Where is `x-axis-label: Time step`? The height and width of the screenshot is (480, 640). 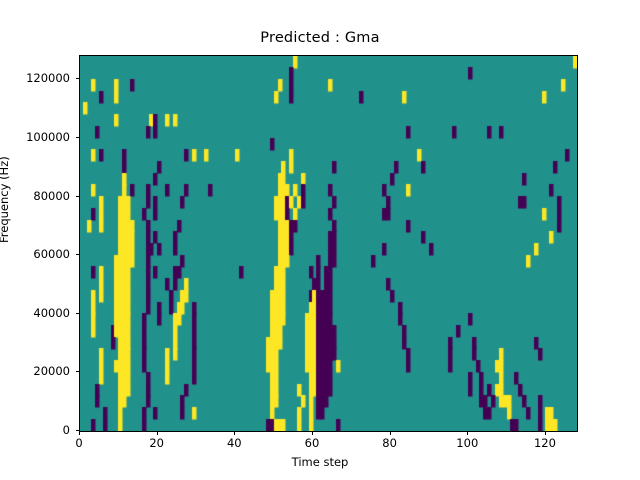 x-axis-label: Time step is located at coordinates (320, 462).